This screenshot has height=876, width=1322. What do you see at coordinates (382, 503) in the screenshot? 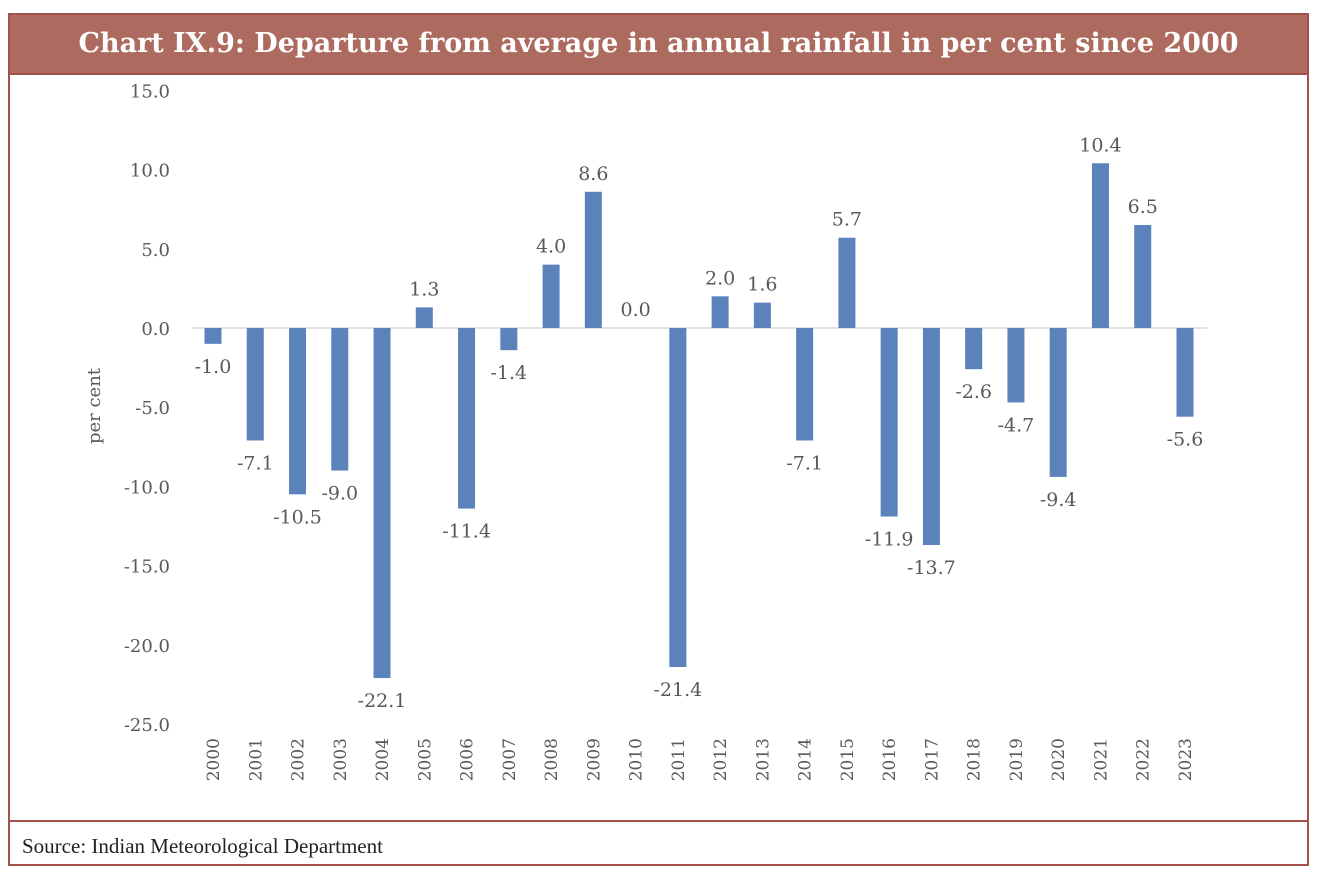
I see `bar-2004` at bounding box center [382, 503].